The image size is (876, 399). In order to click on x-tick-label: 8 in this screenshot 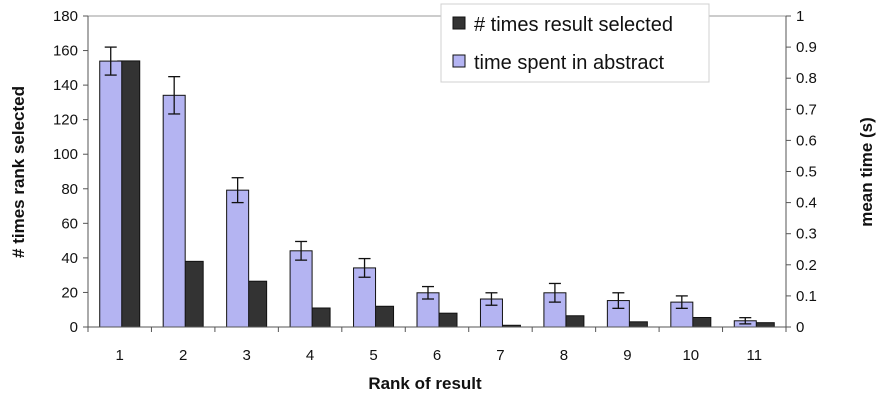, I will do `click(564, 355)`.